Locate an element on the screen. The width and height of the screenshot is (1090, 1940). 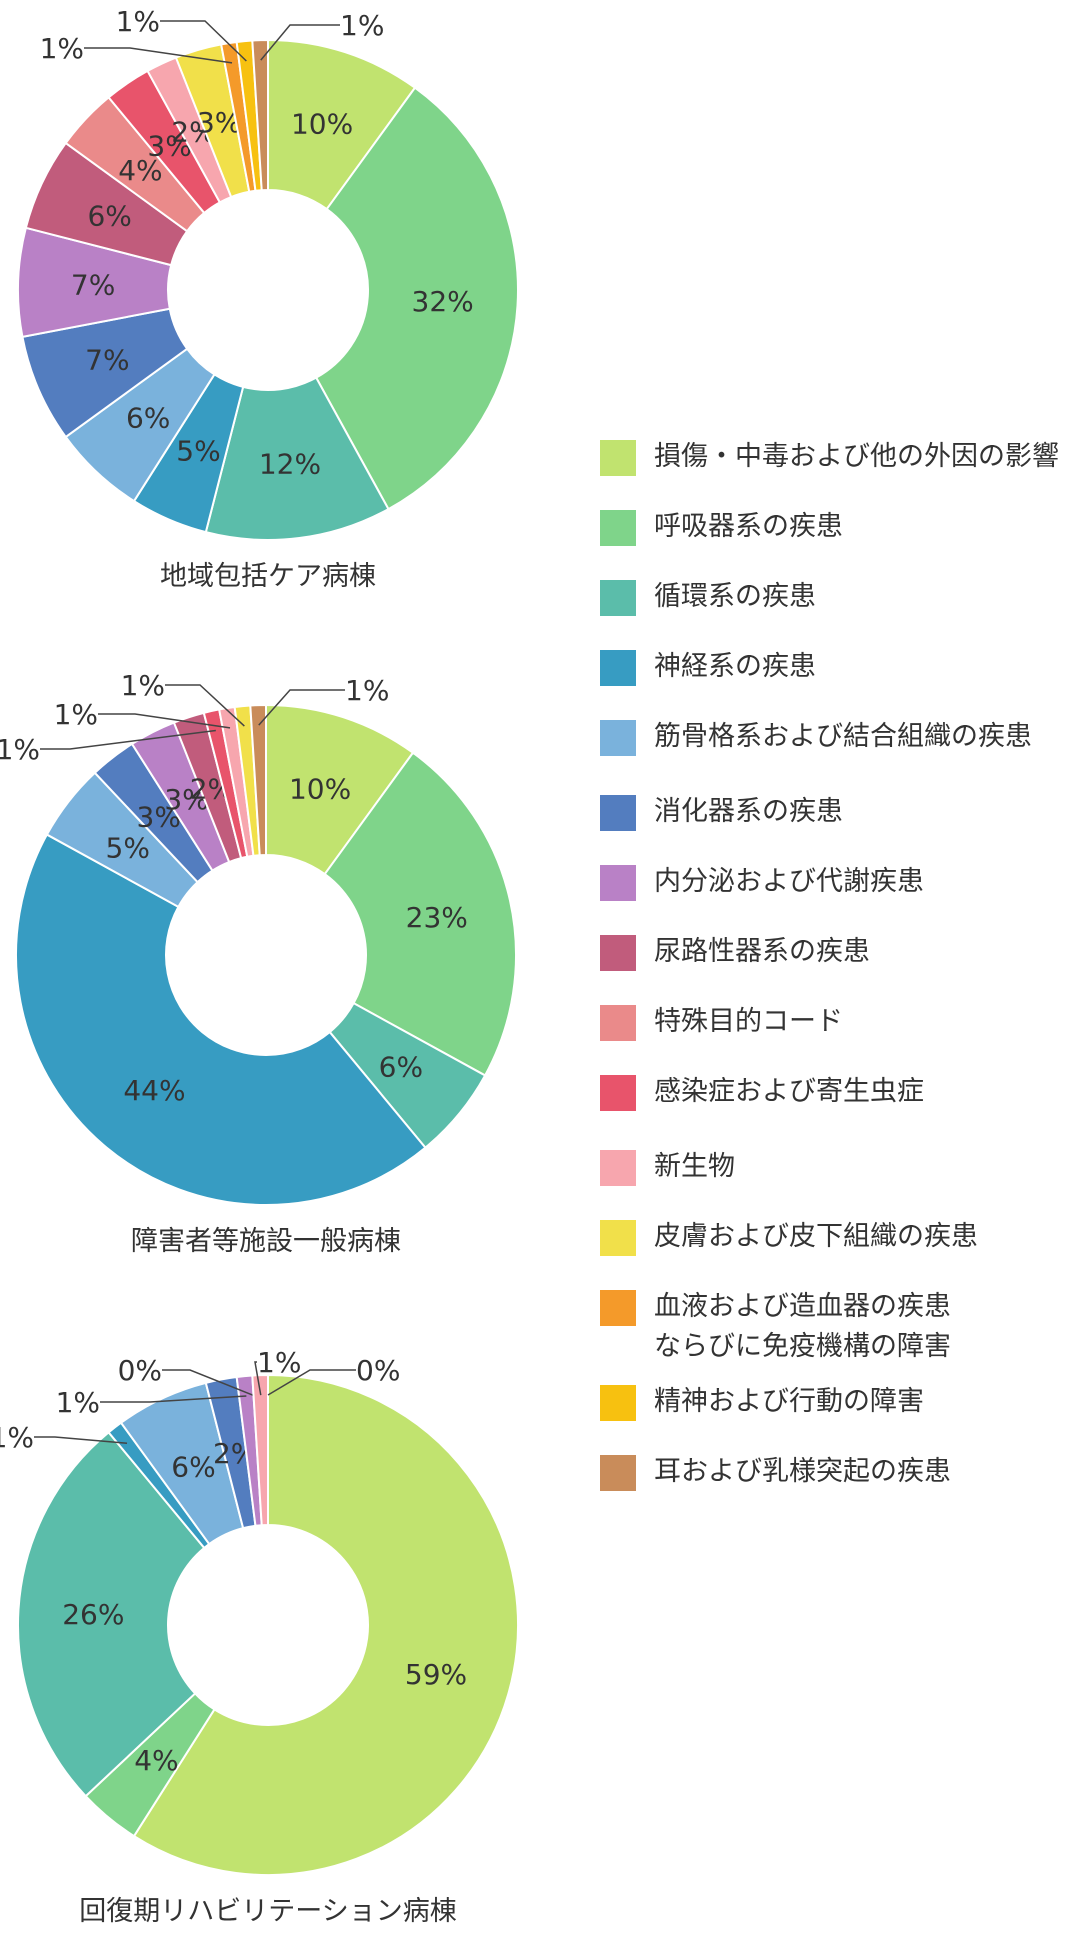
slice-label-digestive: 7% is located at coordinates (107, 360).